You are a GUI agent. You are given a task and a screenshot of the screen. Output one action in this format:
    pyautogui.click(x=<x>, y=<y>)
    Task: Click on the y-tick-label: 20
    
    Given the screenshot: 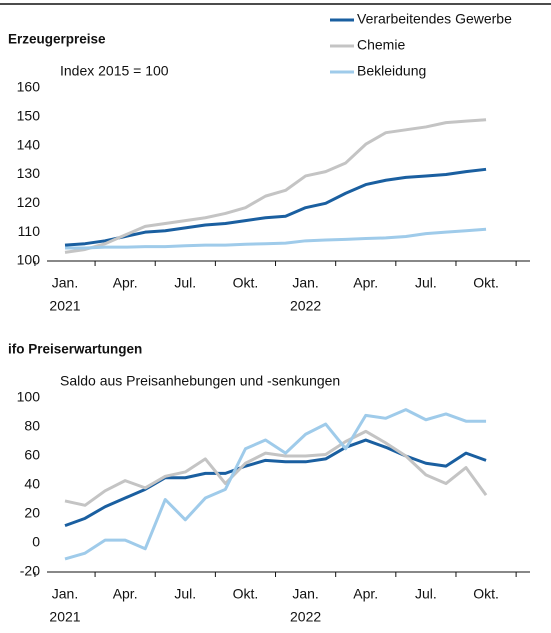 What is the action you would take?
    pyautogui.click(x=32, y=513)
    